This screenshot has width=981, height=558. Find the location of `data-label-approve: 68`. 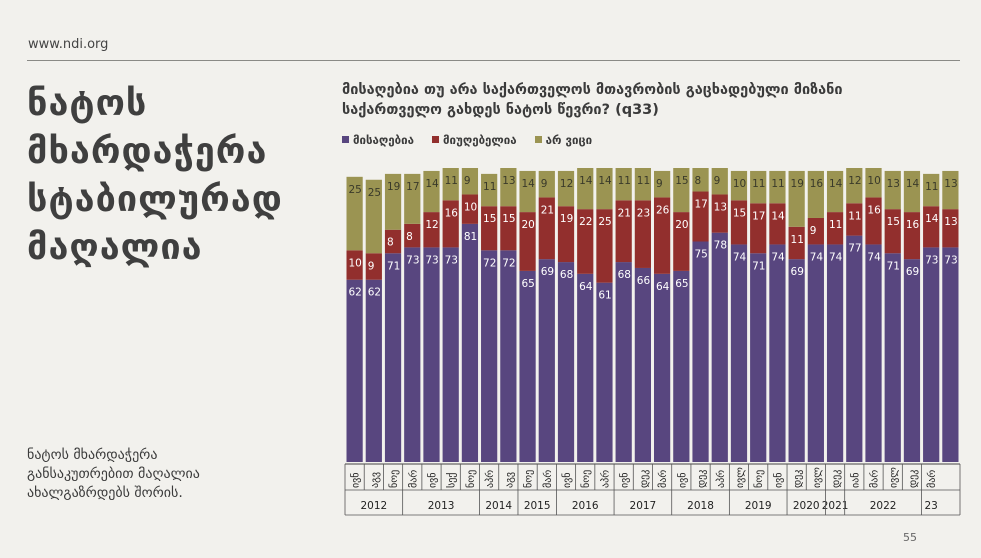

data-label-approve: 68 is located at coordinates (566, 275).